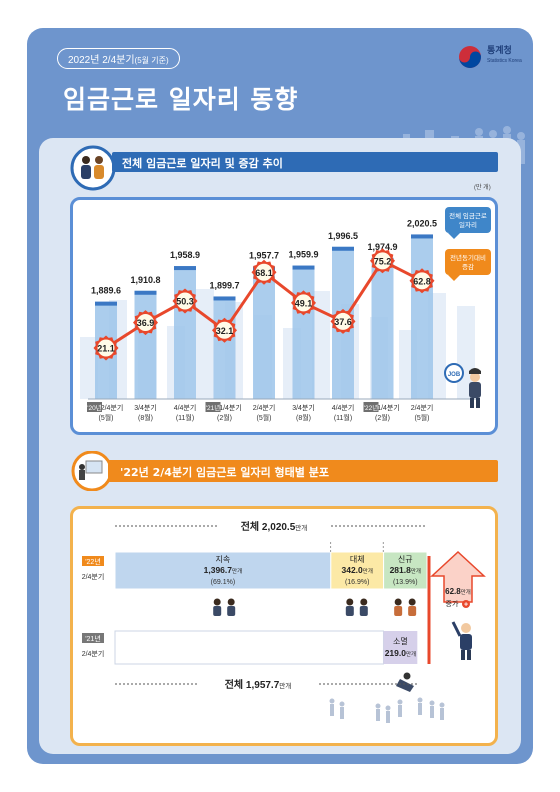 Image resolution: width=560 pixels, height=792 pixels. I want to click on logo-name: 통계청, so click(499, 51).